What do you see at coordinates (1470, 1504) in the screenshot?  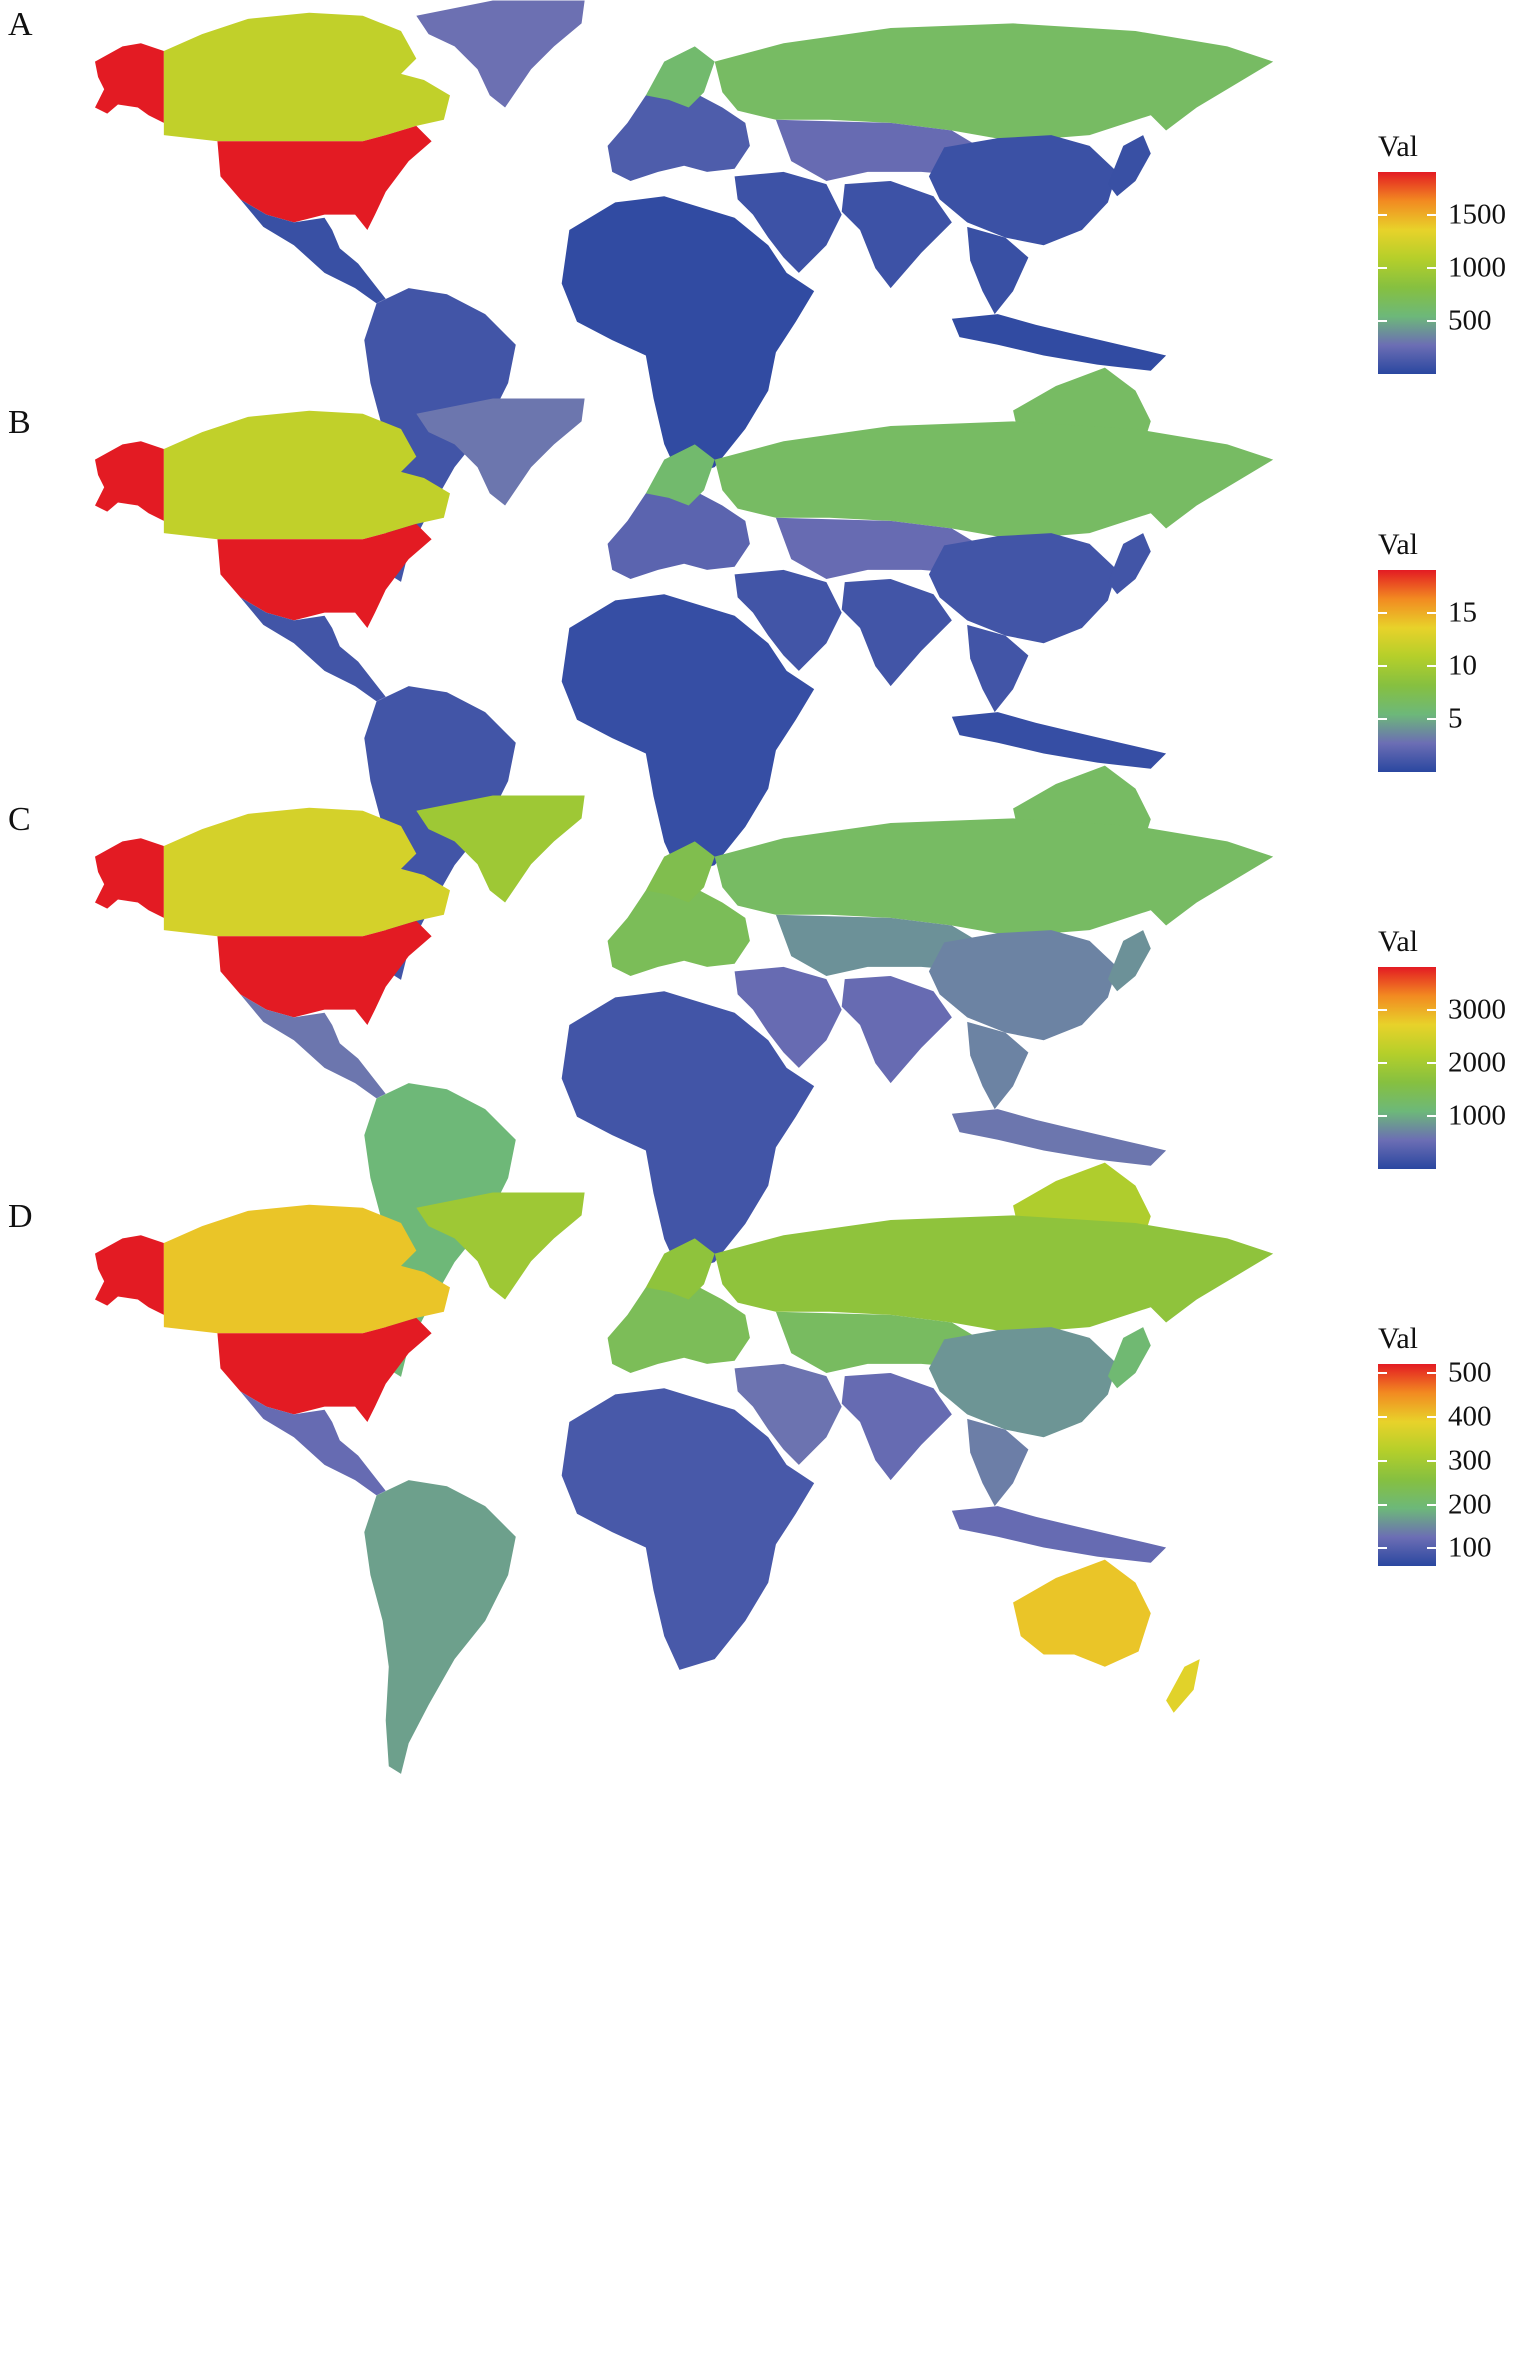 I see `legend-tick-label: 200` at bounding box center [1470, 1504].